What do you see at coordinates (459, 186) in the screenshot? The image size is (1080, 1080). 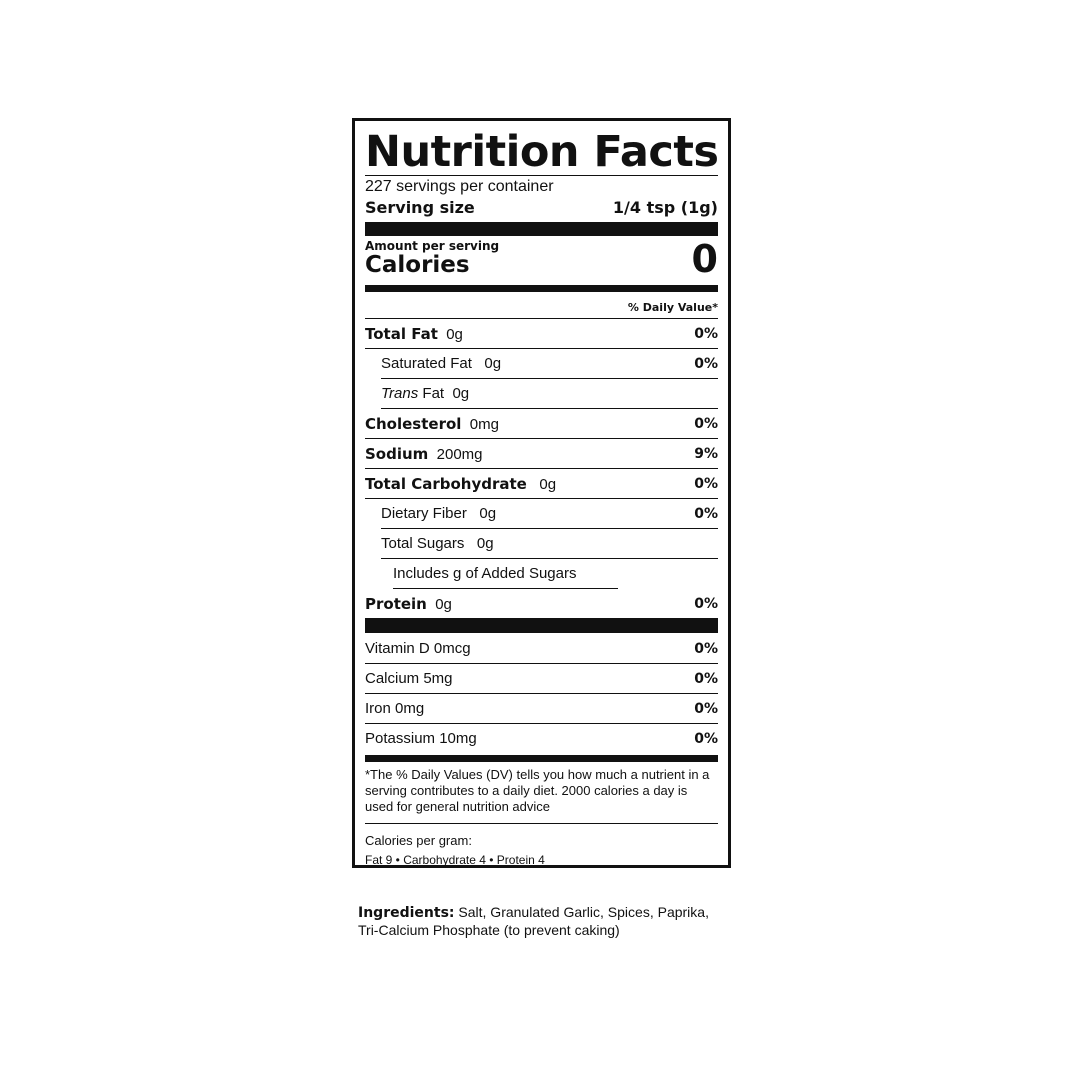 I see `servings-per-container: 227 servings per container` at bounding box center [459, 186].